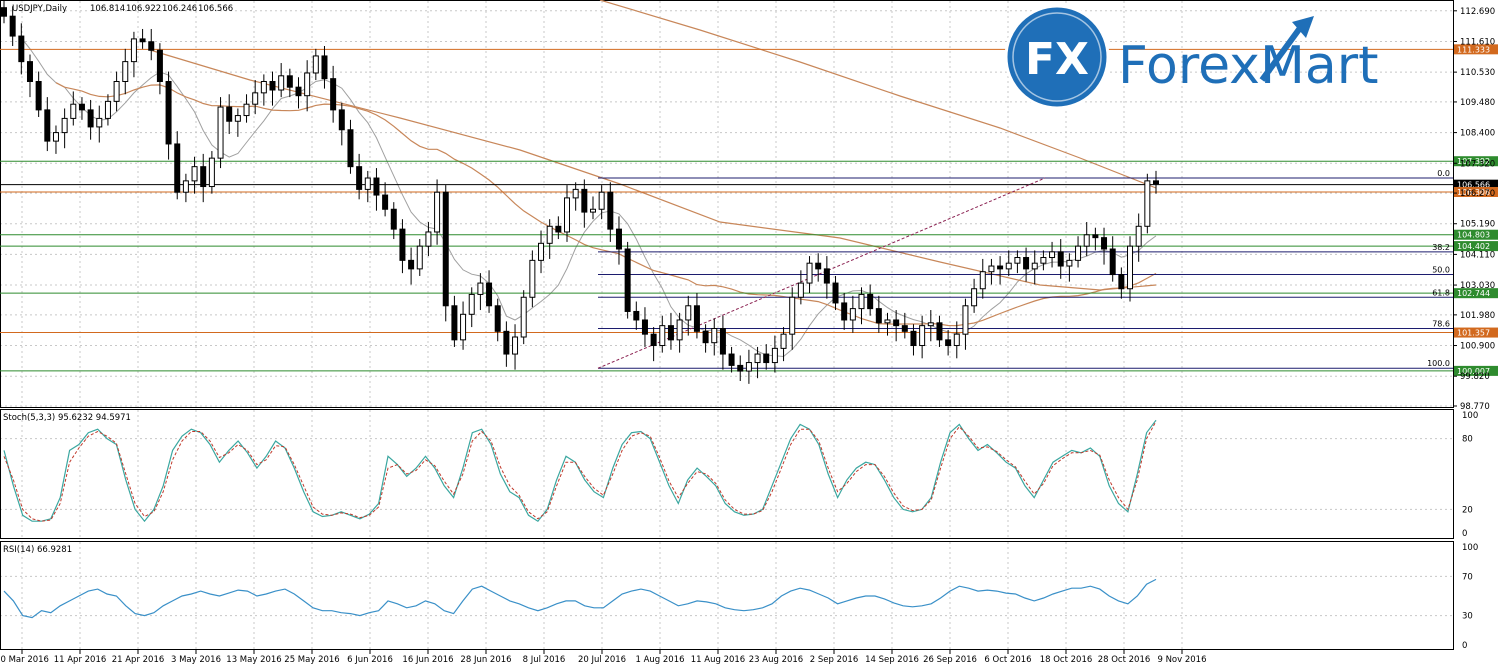  Describe the element at coordinates (1477, 73) in the screenshot. I see `price-tick-label: 110.530` at that location.